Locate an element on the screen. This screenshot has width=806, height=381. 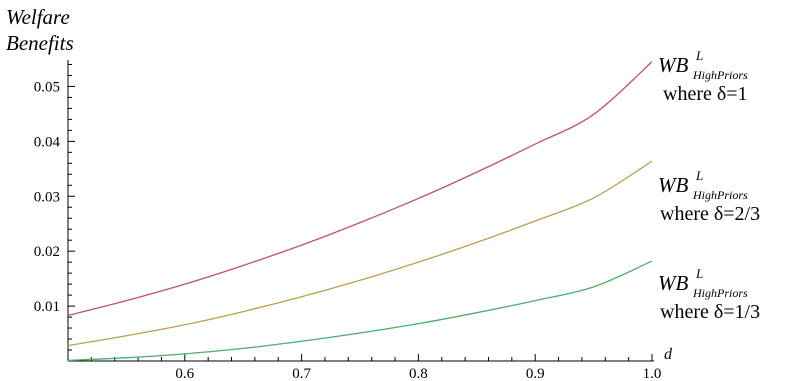
x-tick-label: 0.9 is located at coordinates (535, 373).